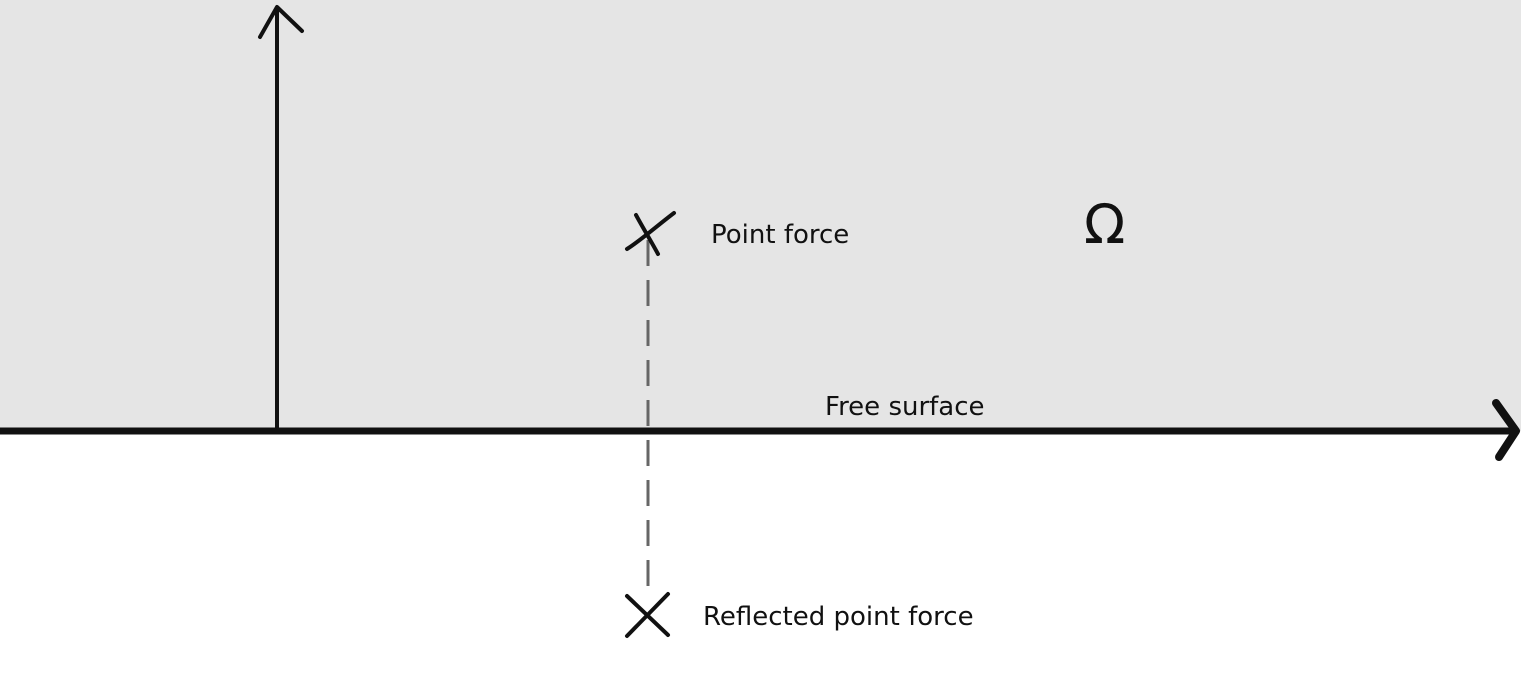  Describe the element at coordinates (650, 233) in the screenshot. I see `point-force-cross-icon` at that location.